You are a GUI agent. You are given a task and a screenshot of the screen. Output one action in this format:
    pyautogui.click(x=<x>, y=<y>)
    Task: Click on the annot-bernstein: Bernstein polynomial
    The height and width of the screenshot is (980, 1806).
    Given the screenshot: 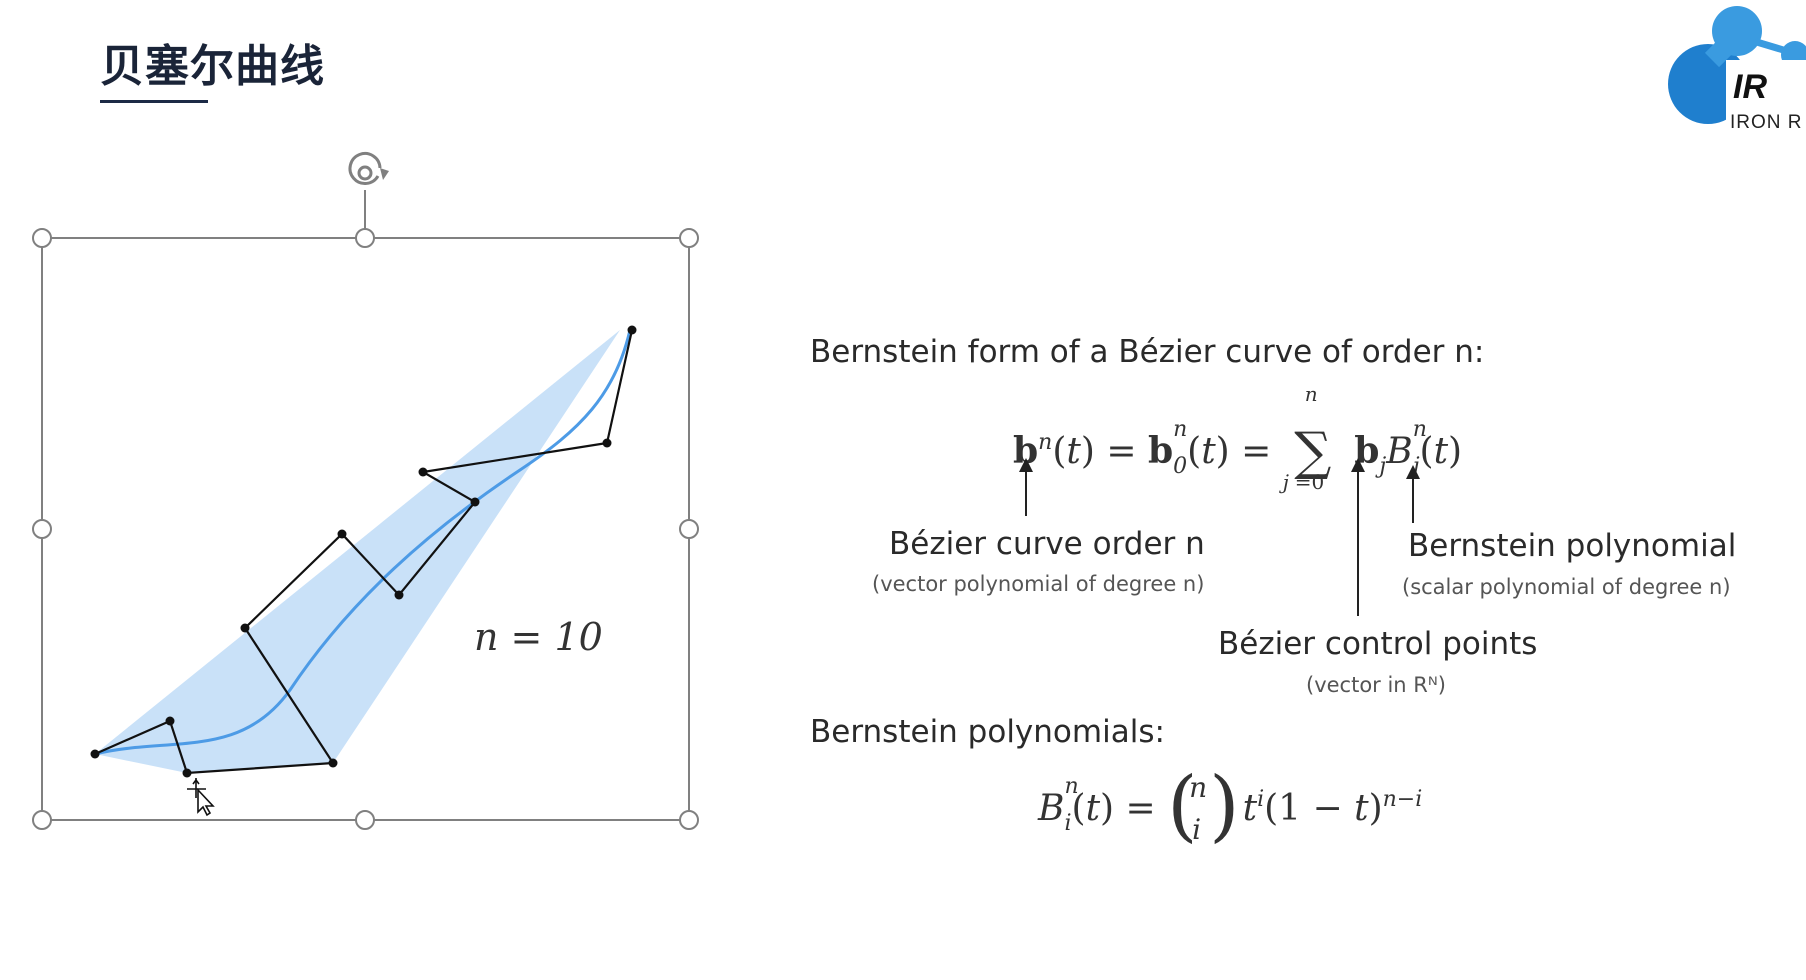 What is the action you would take?
    pyautogui.click(x=1572, y=546)
    